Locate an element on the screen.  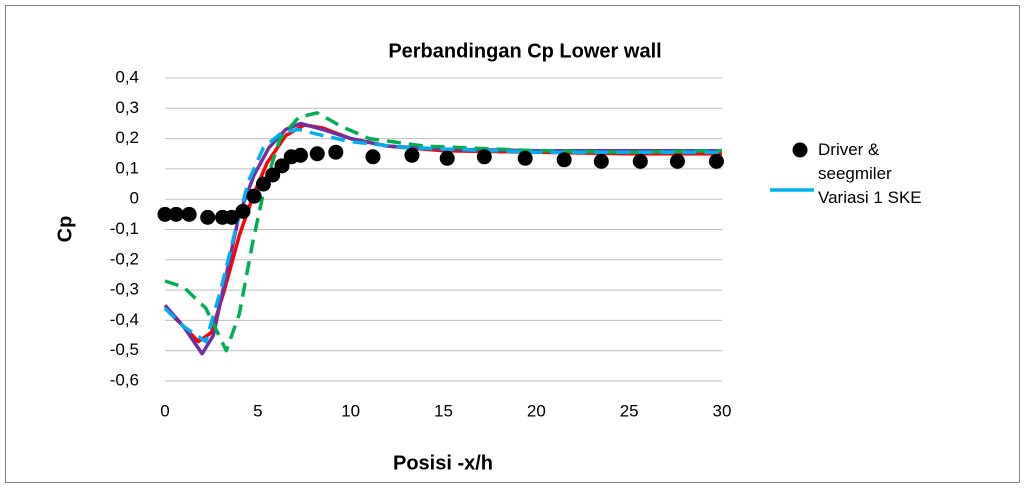
legend-marker is located at coordinates (800, 150).